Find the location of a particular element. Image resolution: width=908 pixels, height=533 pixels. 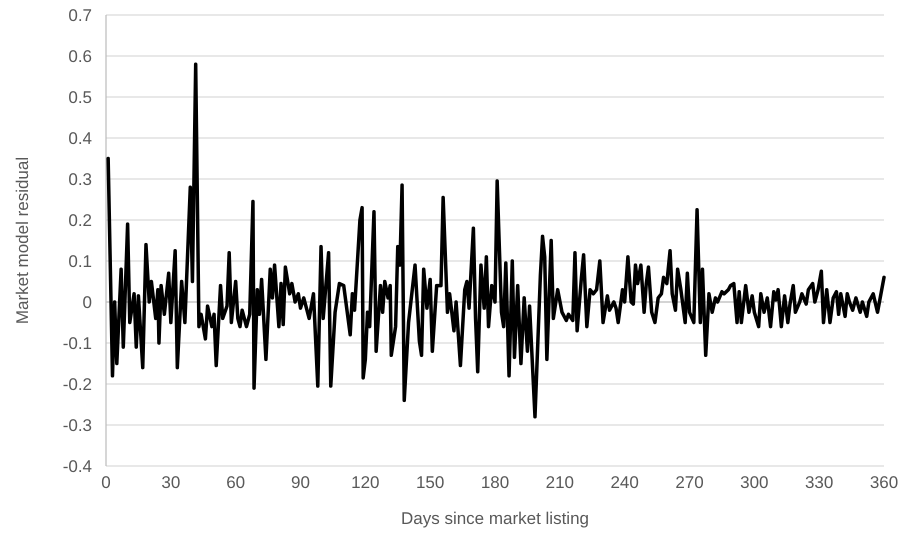

y-tick-label: 0.1 is located at coordinates (80, 261).